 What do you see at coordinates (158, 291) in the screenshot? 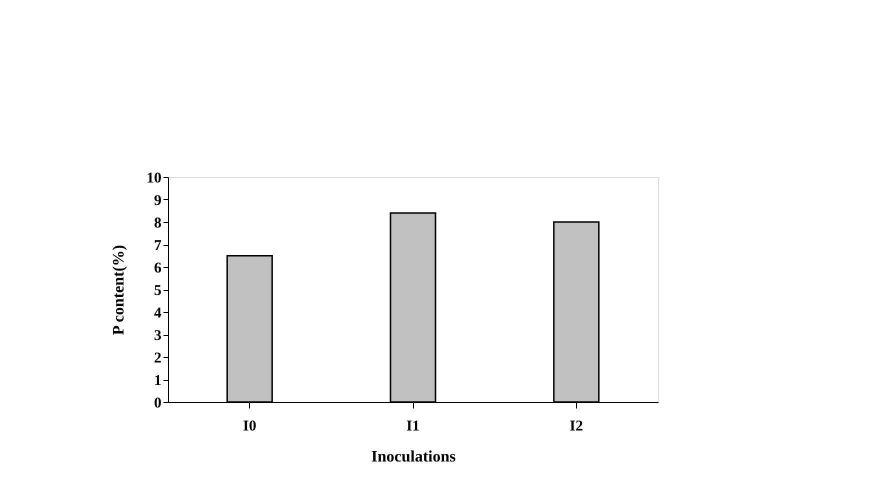
I see `y-tick-label: 5` at bounding box center [158, 291].